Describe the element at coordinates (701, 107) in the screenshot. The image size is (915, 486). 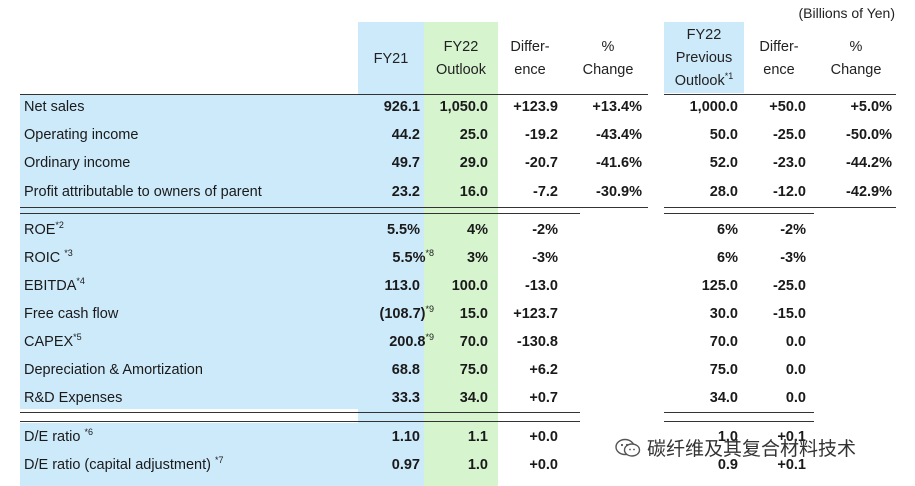
I see `cell-prev: 1,000.0` at that location.